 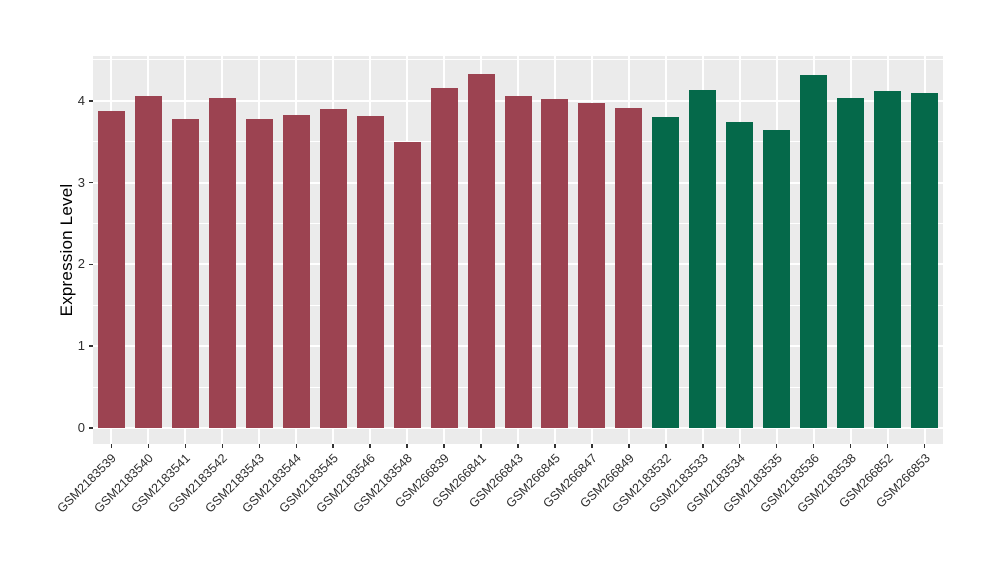 What do you see at coordinates (555, 263) in the screenshot?
I see `bar-GSM266845` at bounding box center [555, 263].